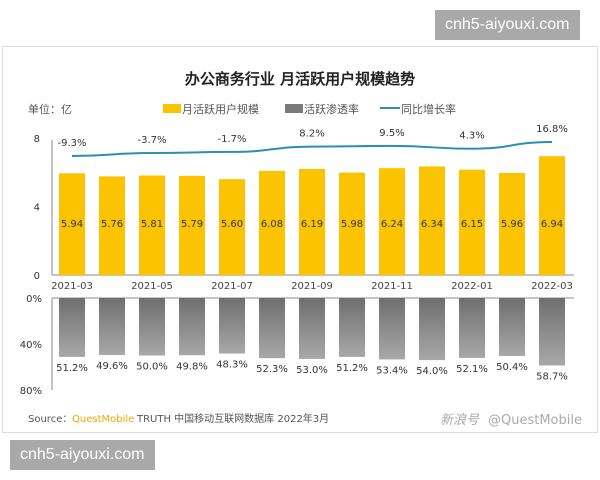 This screenshot has height=480, width=600. What do you see at coordinates (311, 134) in the screenshot?
I see `growth-label: 8.2%` at bounding box center [311, 134].